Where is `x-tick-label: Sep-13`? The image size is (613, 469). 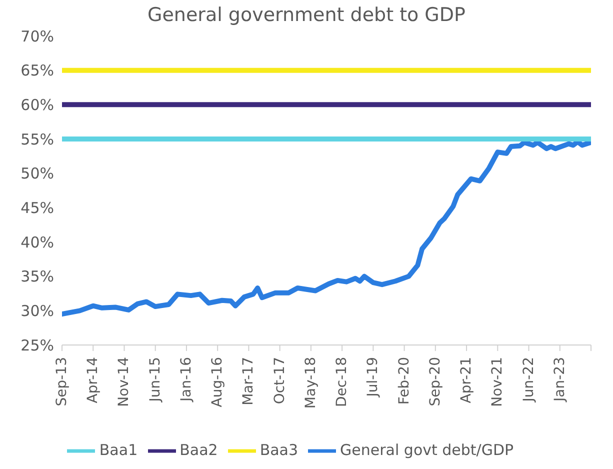 x-tick-label: Sep-13 is located at coordinates (62, 381).